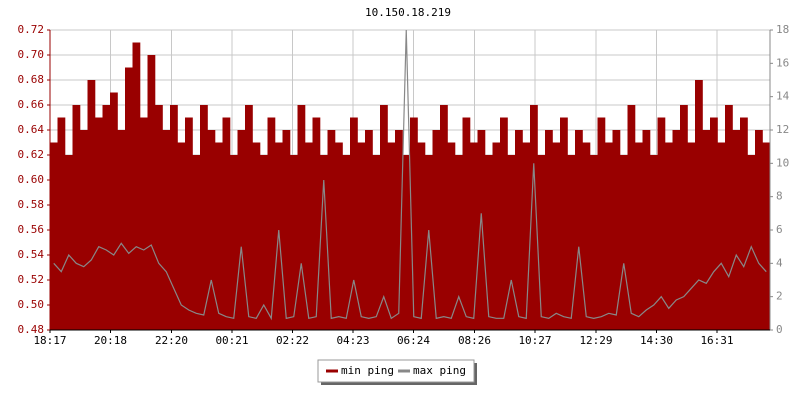 The height and width of the screenshot is (400, 800). Describe the element at coordinates (31, 279) in the screenshot. I see `y-tick-label: 0.52` at that location.